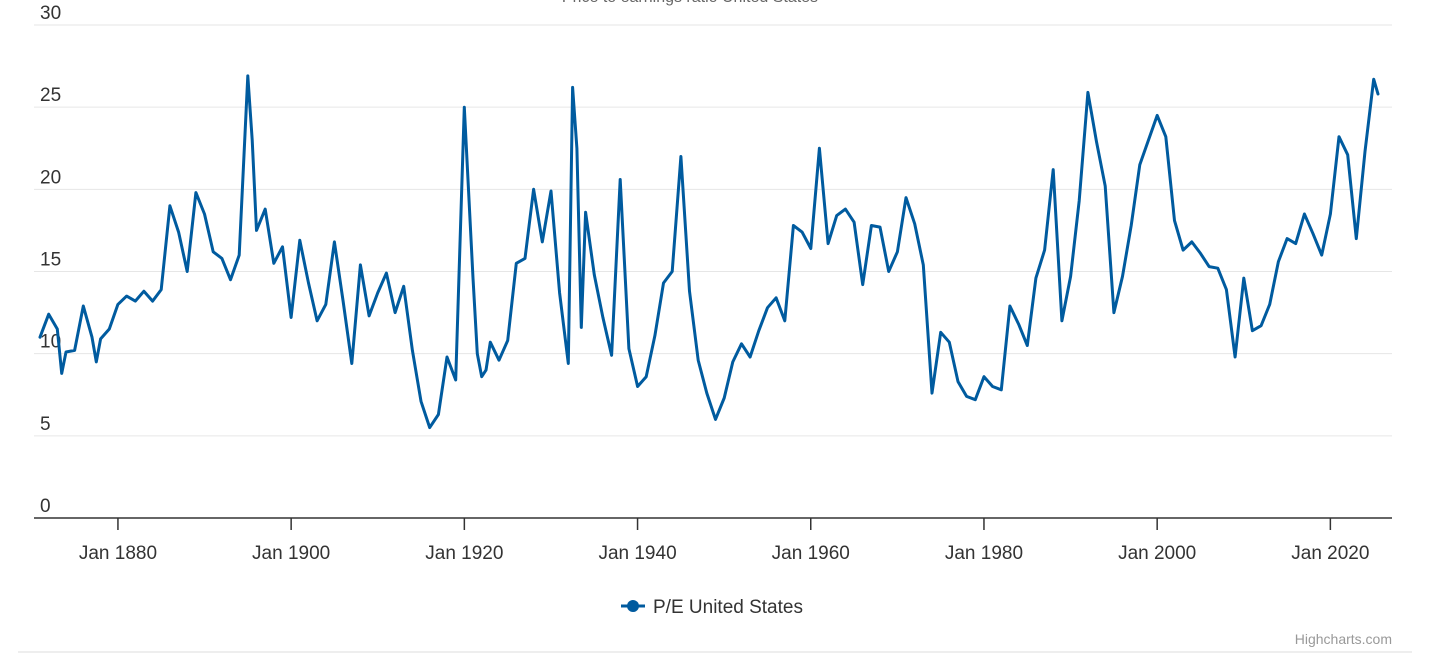  Describe the element at coordinates (690, 3) in the screenshot. I see `chart-subtitle: Price to earnings ratio United States` at that location.